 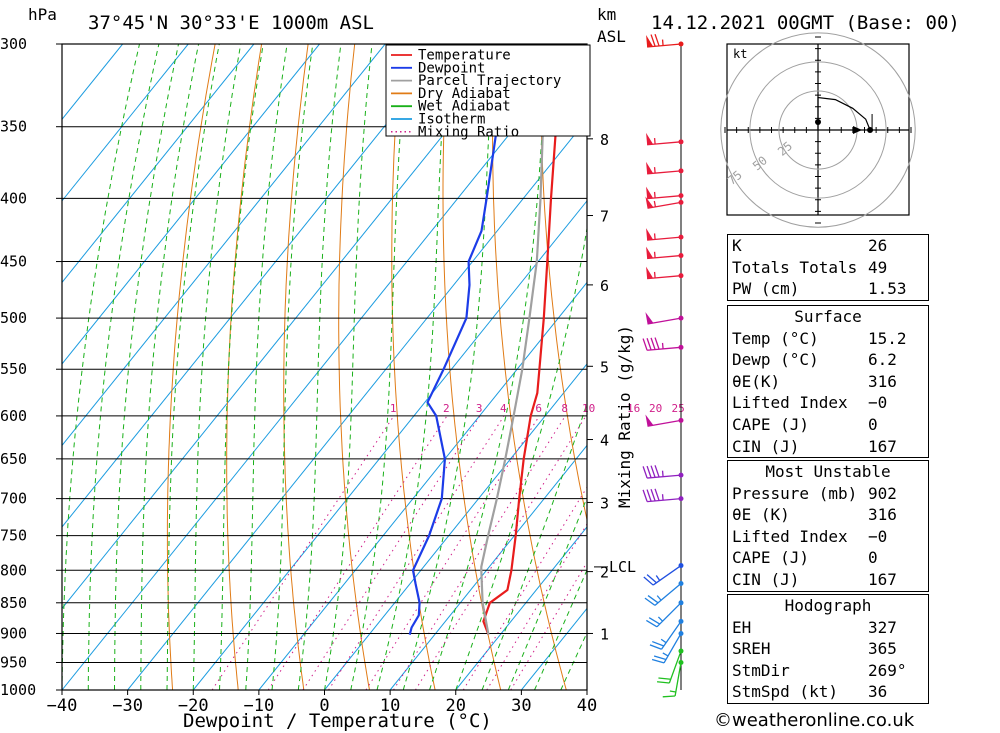 I want to click on hodograph-end-marker, so click(x=870, y=130).